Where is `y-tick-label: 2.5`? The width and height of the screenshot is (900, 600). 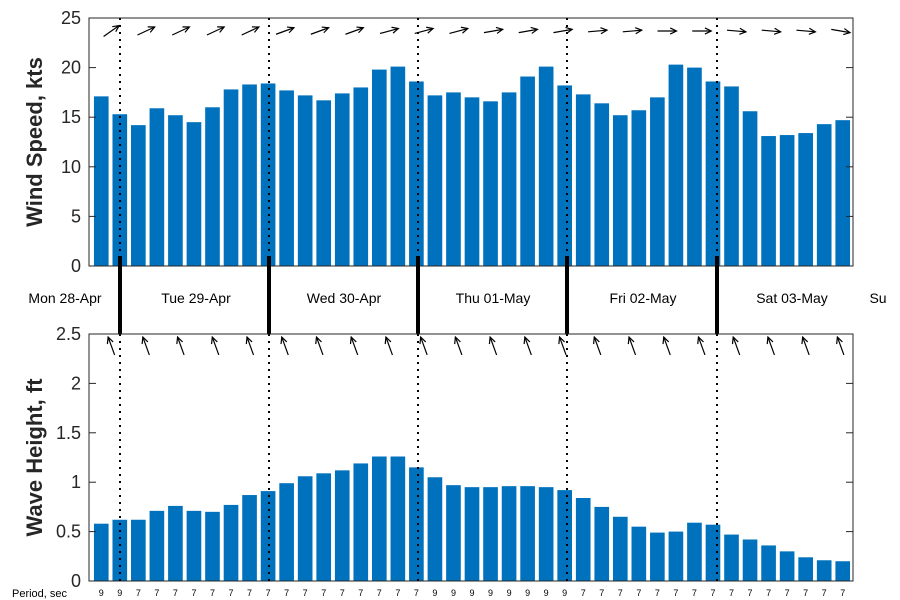
y-tick-label: 2.5 is located at coordinates (68, 334).